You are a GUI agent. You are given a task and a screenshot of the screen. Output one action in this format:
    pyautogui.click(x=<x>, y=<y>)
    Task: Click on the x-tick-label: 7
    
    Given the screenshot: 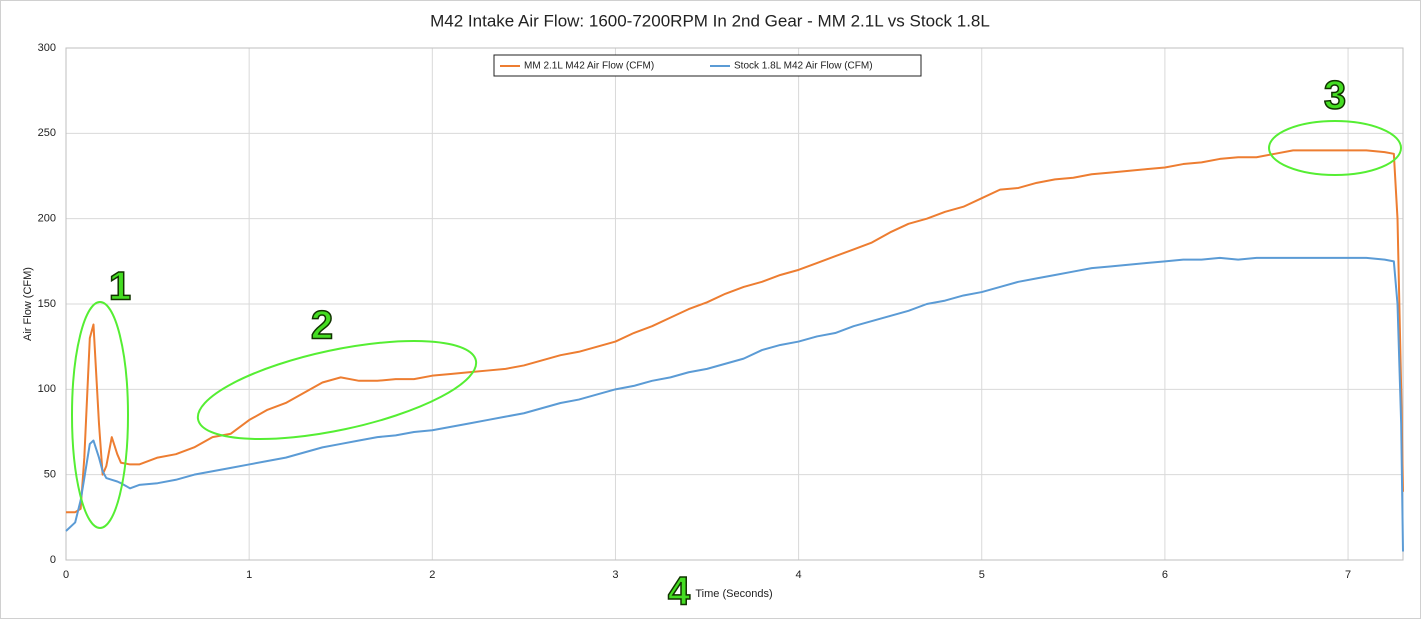 What is the action you would take?
    pyautogui.click(x=1348, y=575)
    